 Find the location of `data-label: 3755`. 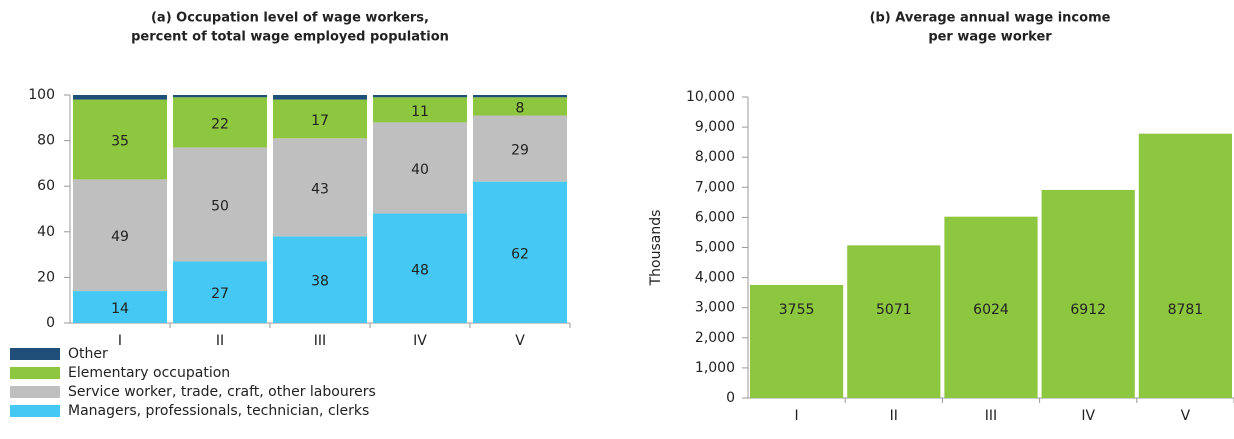

data-label: 3755 is located at coordinates (797, 310).